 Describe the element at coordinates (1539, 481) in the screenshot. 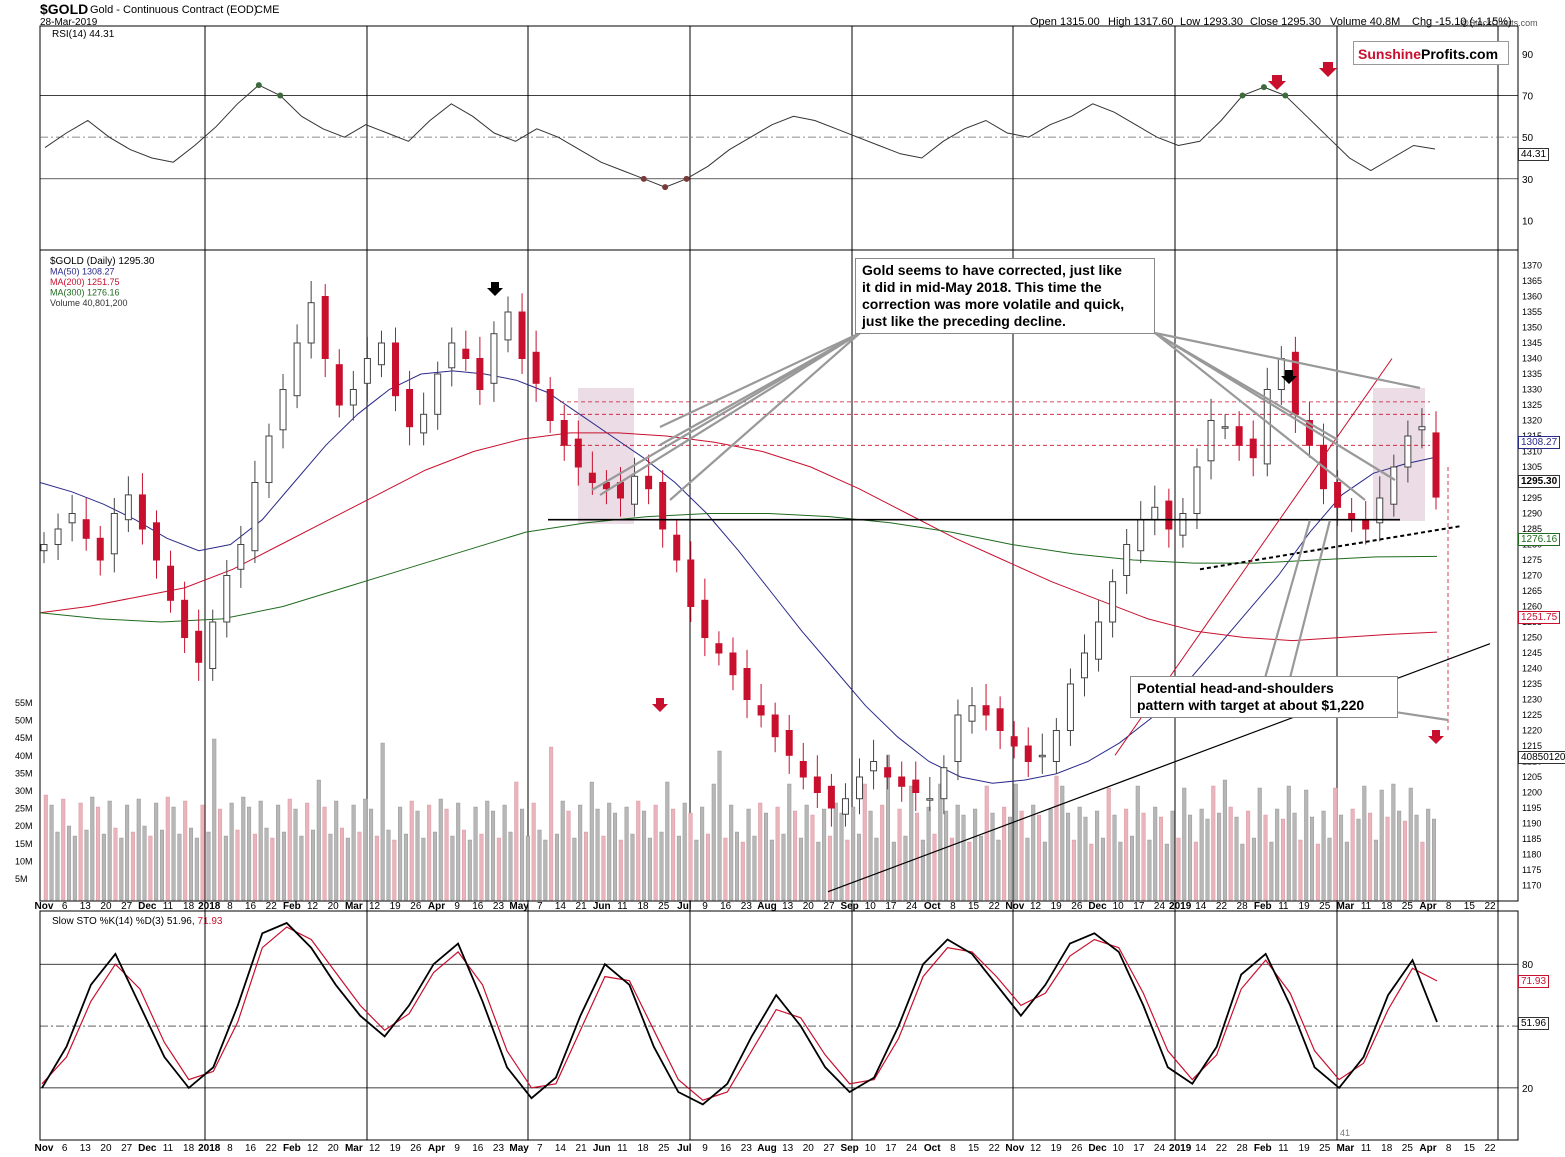

I see `close-tag: 1295.30` at that location.